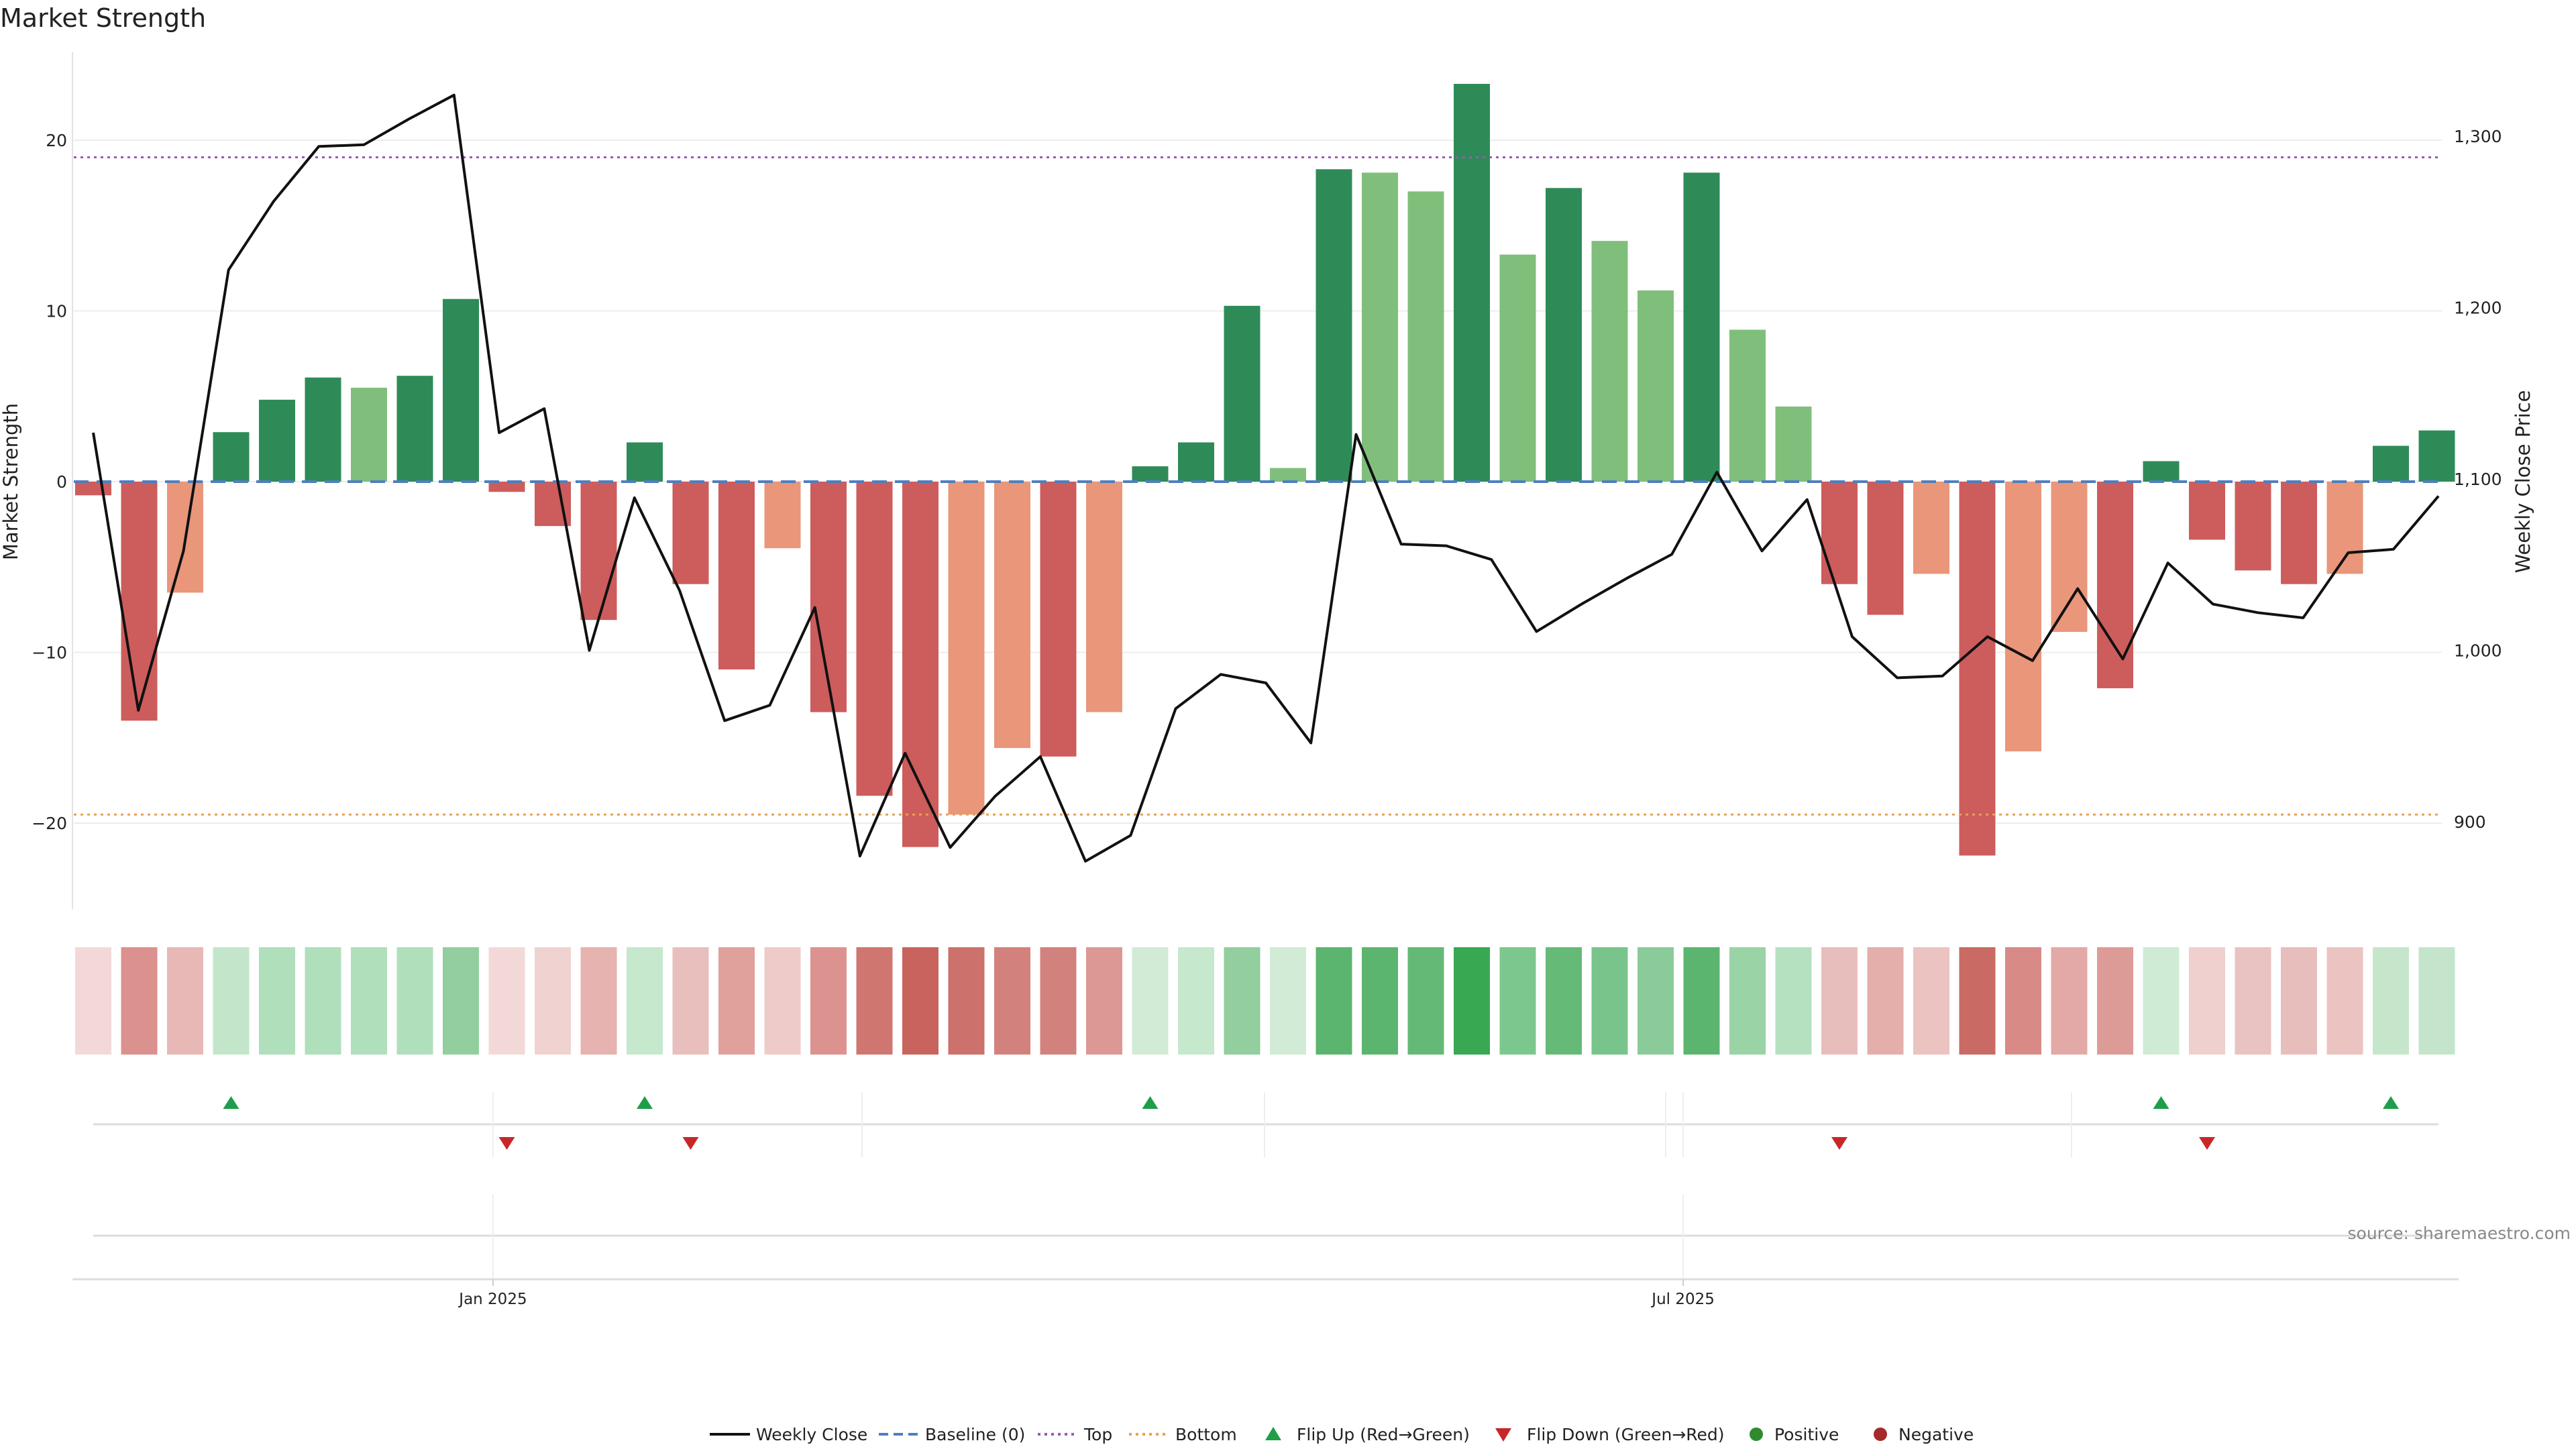 This screenshot has width=2576, height=1449. Describe the element at coordinates (2478, 136) in the screenshot. I see `right-tick-label-4: 1,300` at that location.